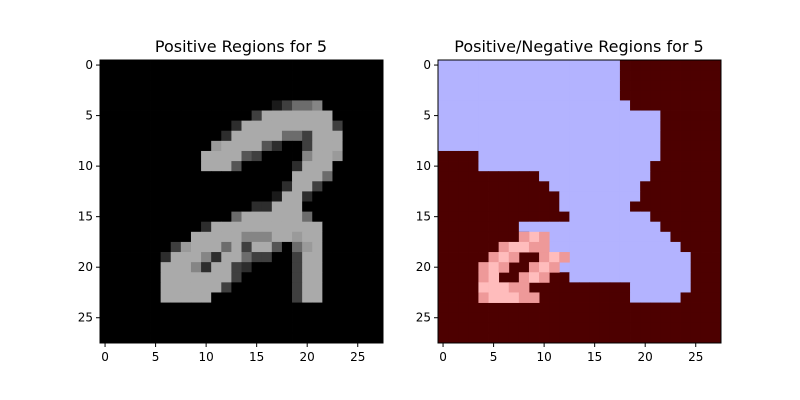  What do you see at coordinates (423, 318) in the screenshot?
I see `y-tick-label: 25` at bounding box center [423, 318].